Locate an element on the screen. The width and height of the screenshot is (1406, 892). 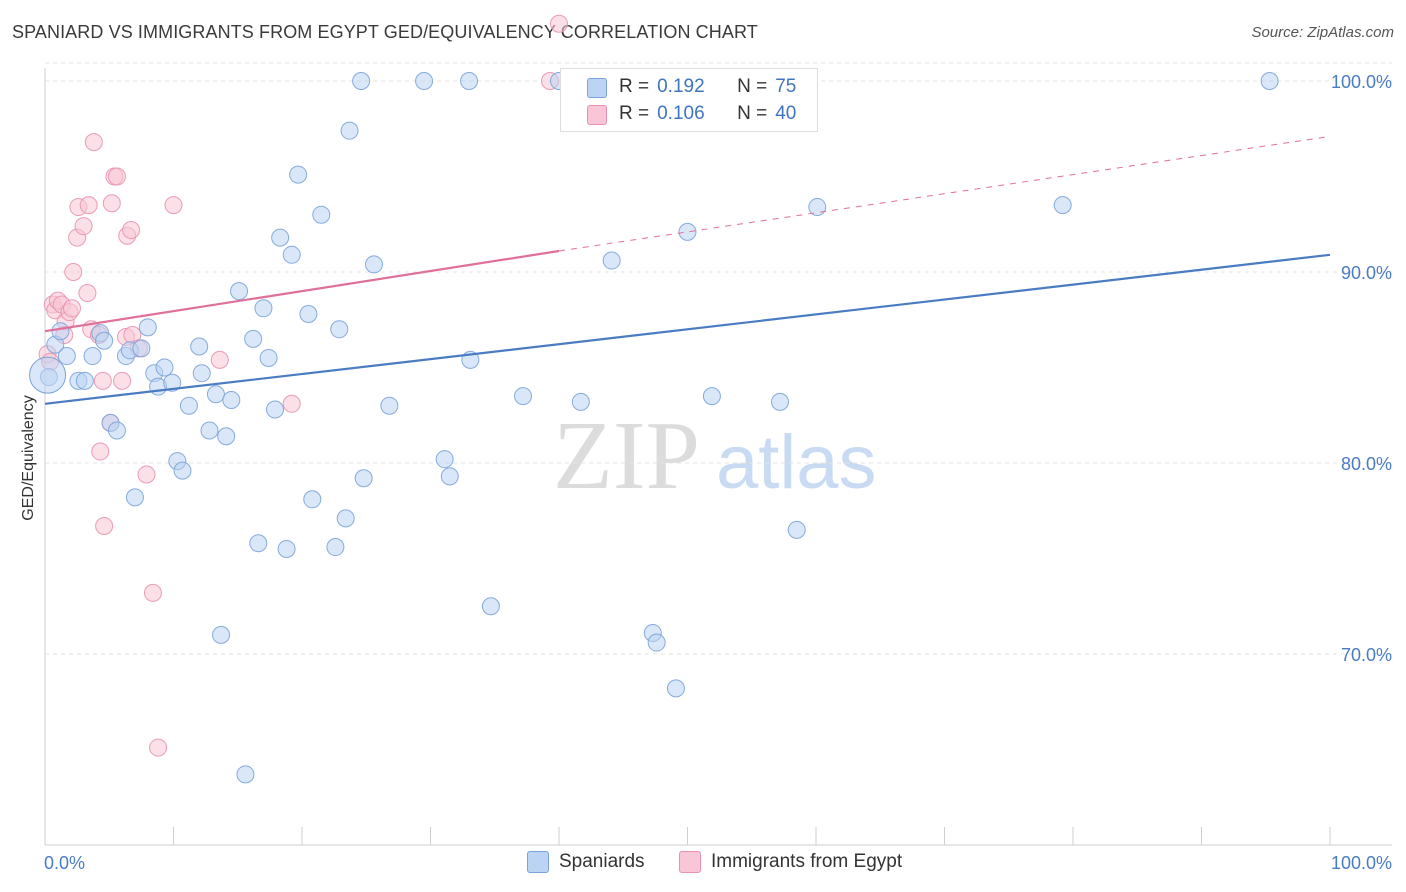
y-axis-label: GED/Equivalency is located at coordinates (28, 457).